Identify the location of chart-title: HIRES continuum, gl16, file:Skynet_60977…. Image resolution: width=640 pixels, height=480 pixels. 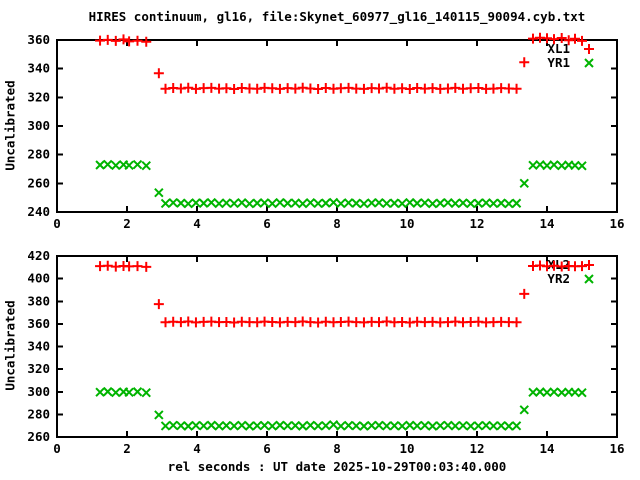
(337, 16).